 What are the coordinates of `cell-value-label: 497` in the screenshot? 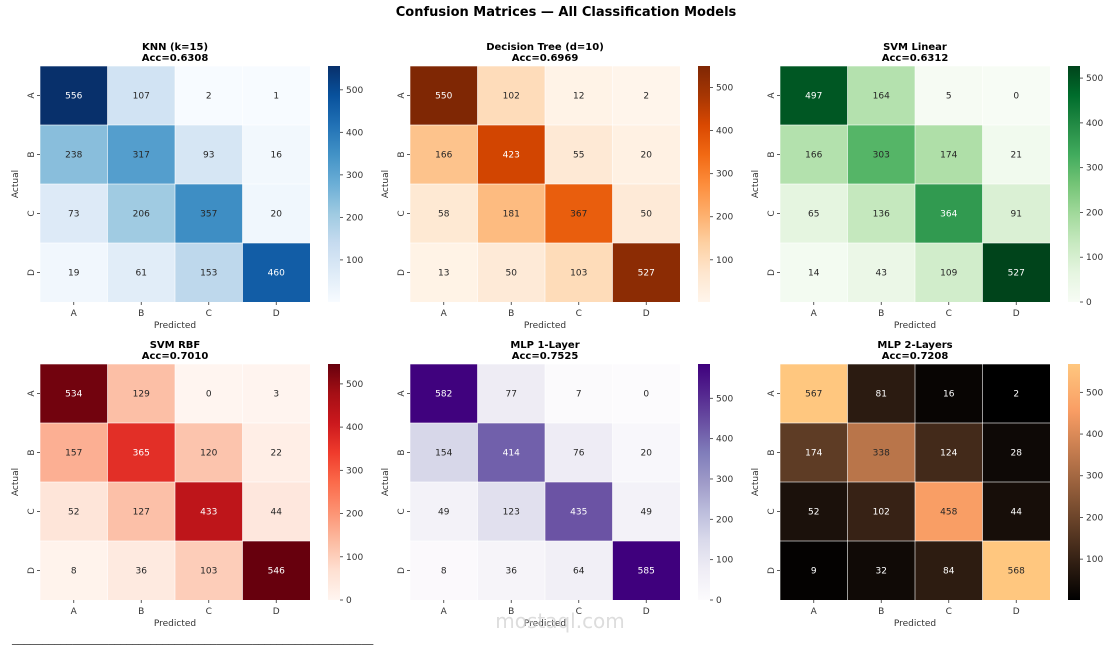 It's located at (813, 97).